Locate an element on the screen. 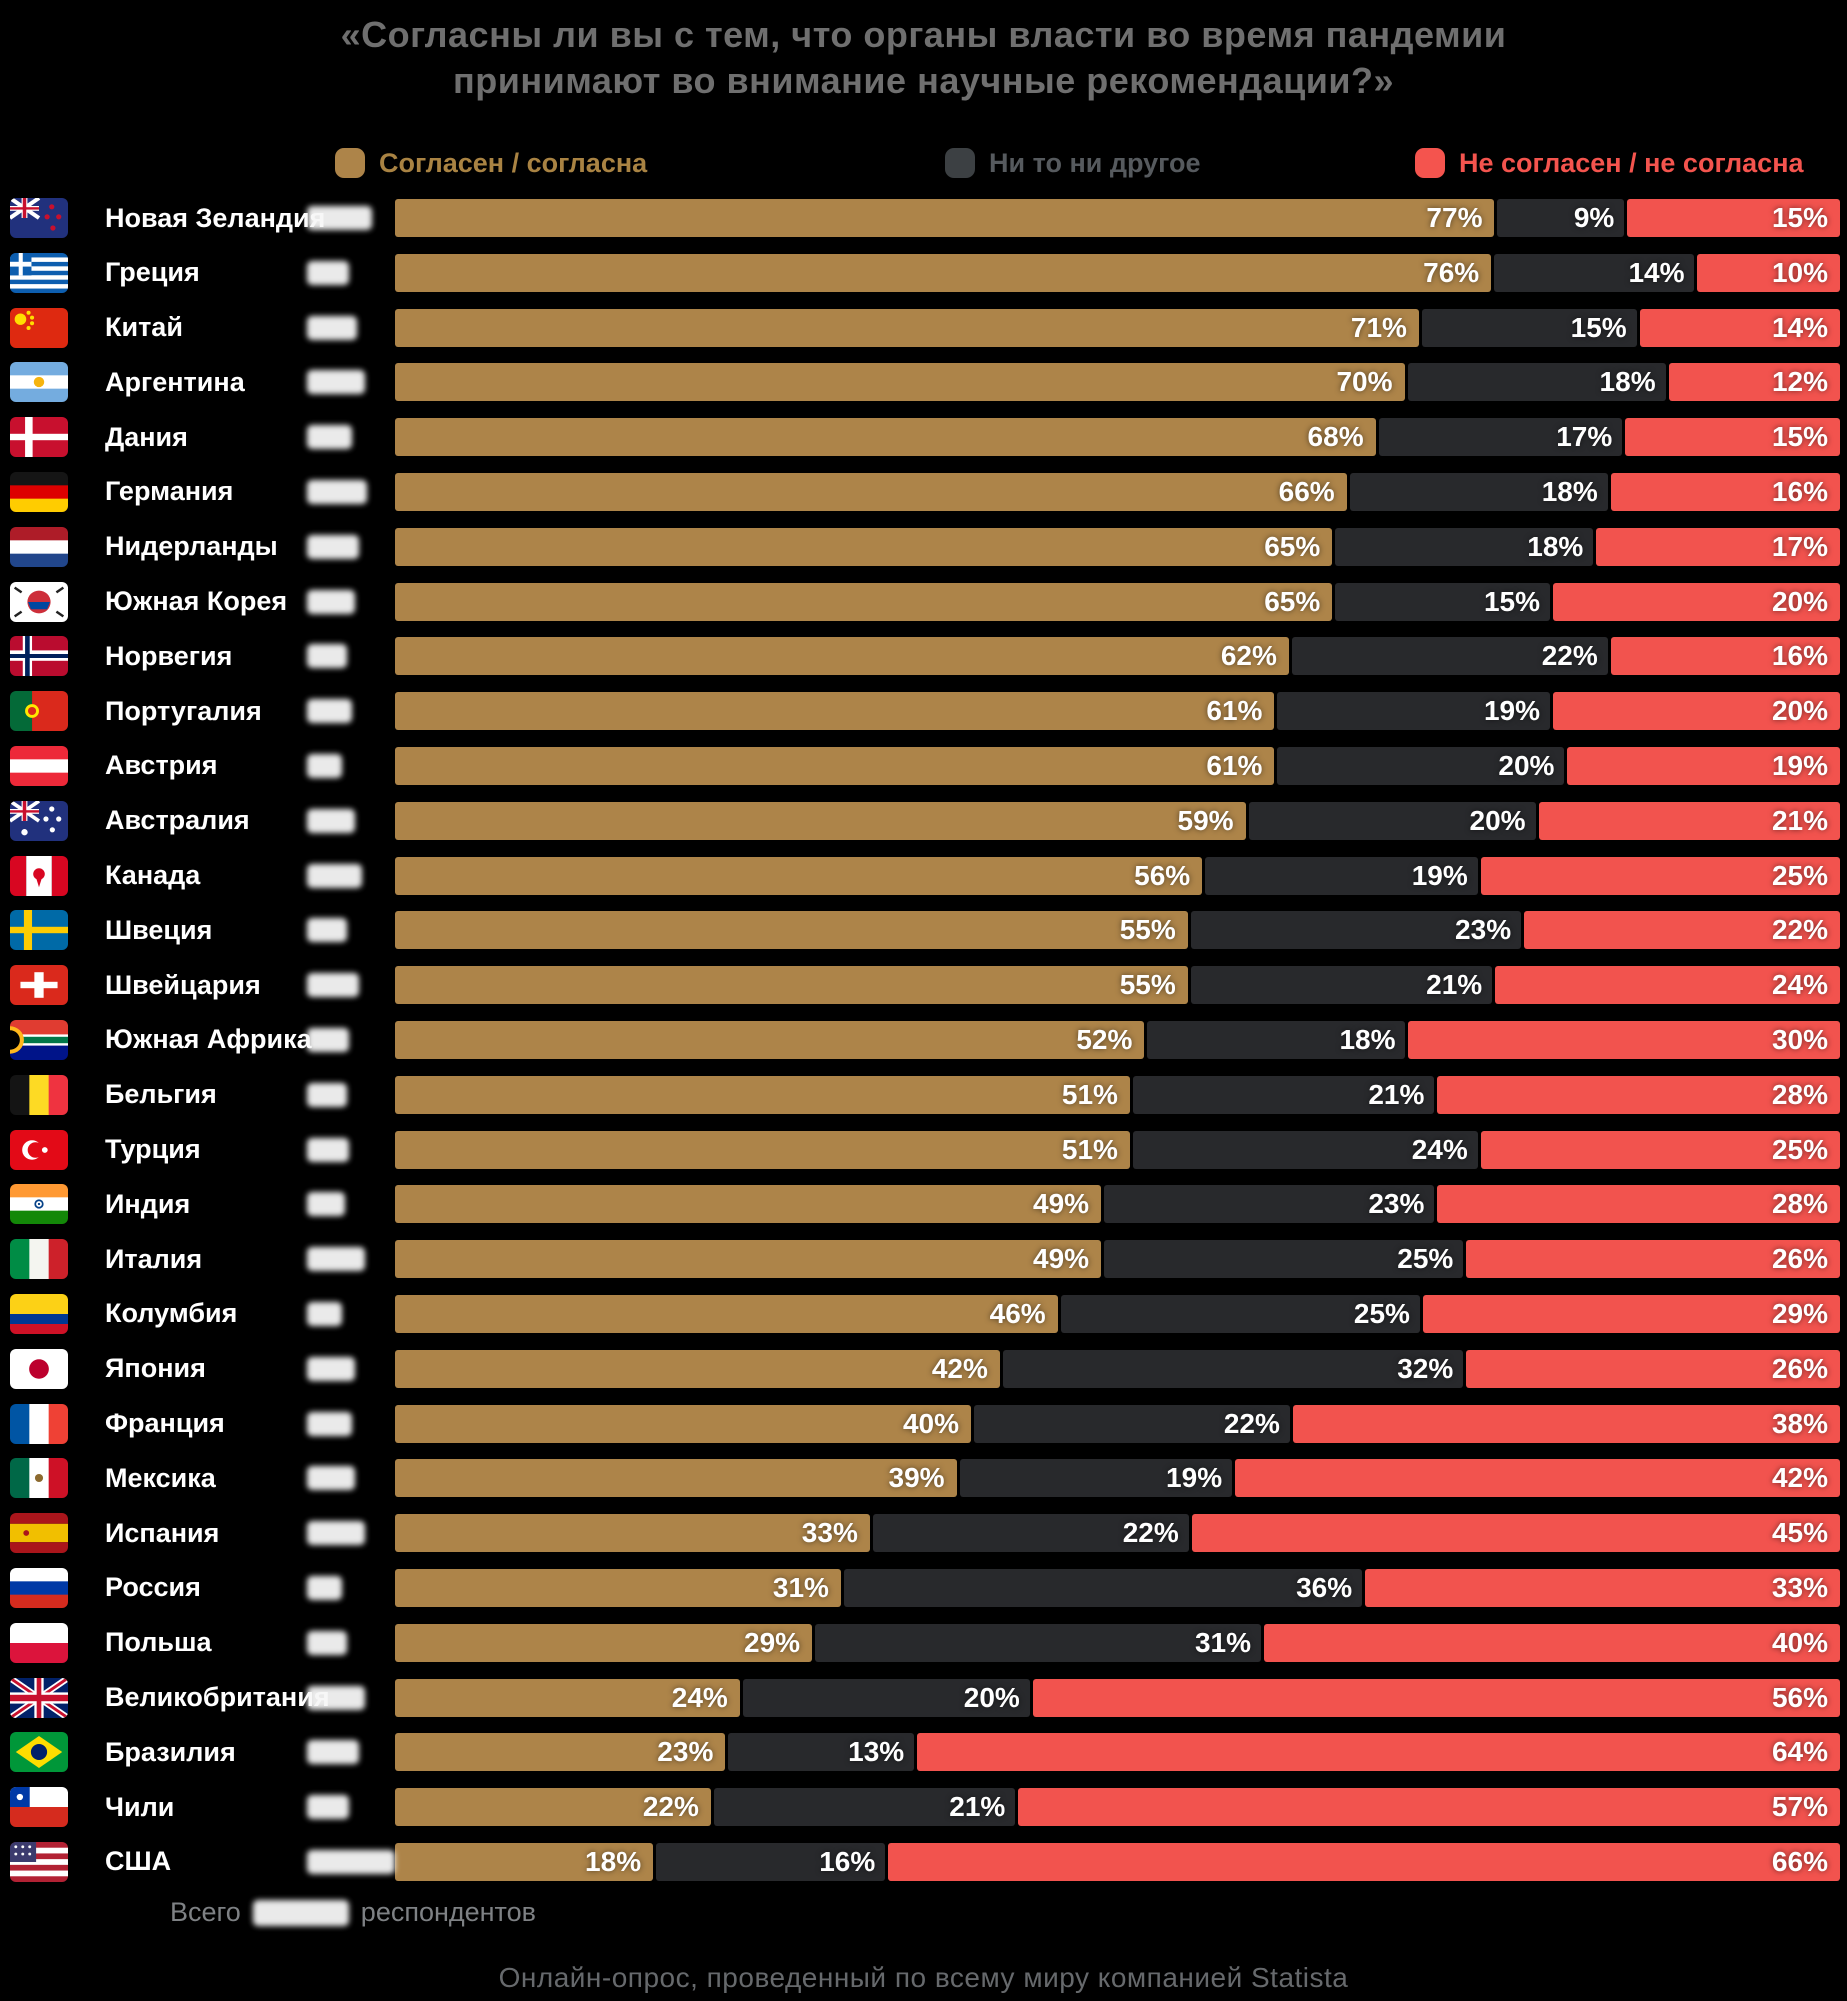 This screenshot has height=2001, width=1847. bar-neutral-value: 14% is located at coordinates (1656, 272).